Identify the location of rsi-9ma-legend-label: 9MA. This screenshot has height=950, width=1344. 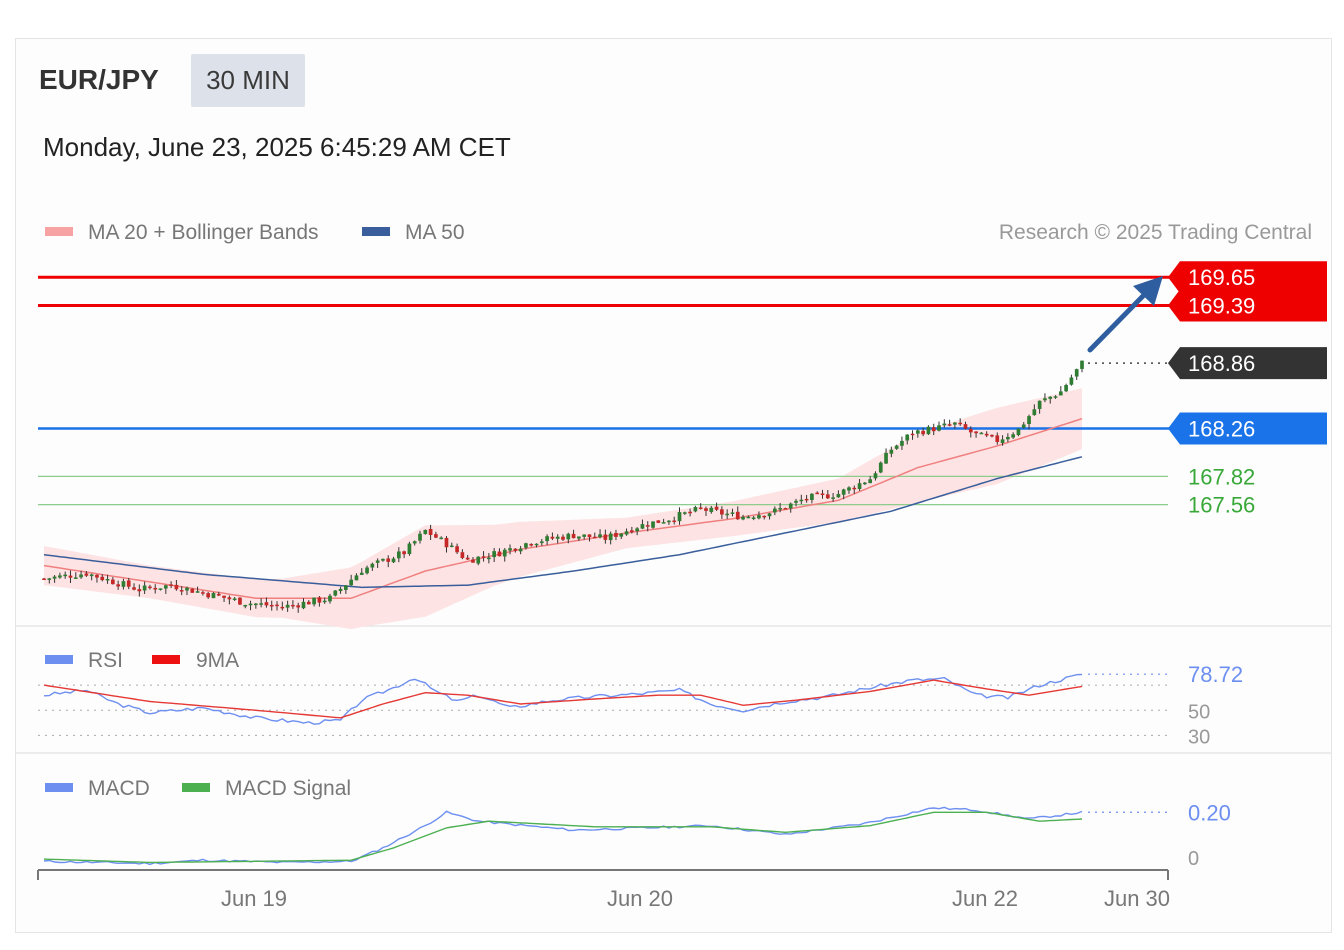
(217, 660).